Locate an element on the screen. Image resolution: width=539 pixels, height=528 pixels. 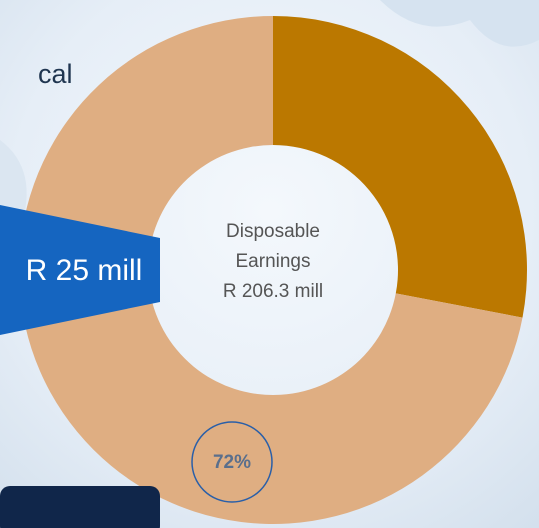
callout is located at coordinates (80, 270).